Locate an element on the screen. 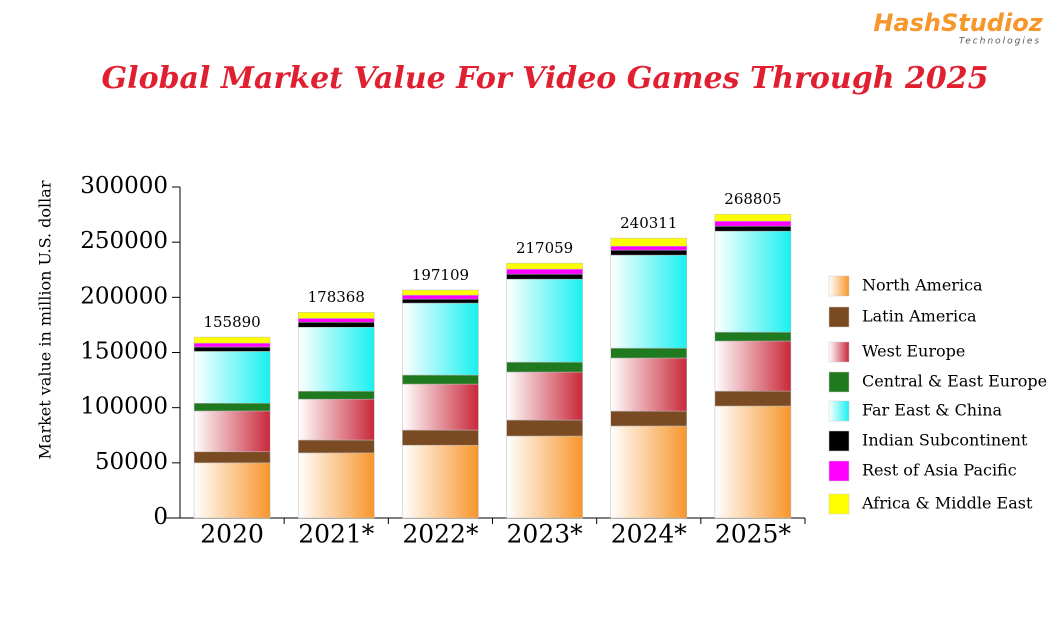 The height and width of the screenshot is (618, 1060). total-label: 217059 is located at coordinates (544, 248).